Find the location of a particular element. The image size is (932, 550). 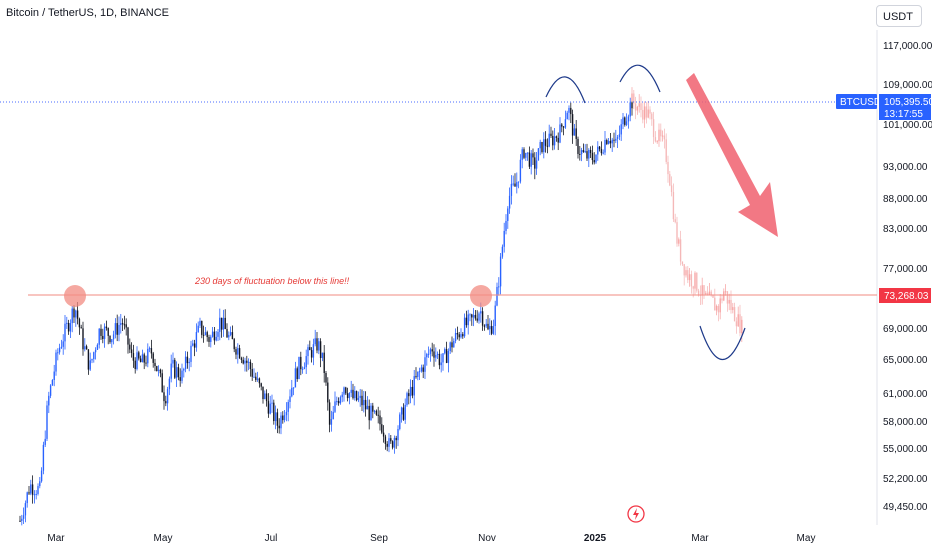

event-lightning-icon is located at coordinates (636, 514).